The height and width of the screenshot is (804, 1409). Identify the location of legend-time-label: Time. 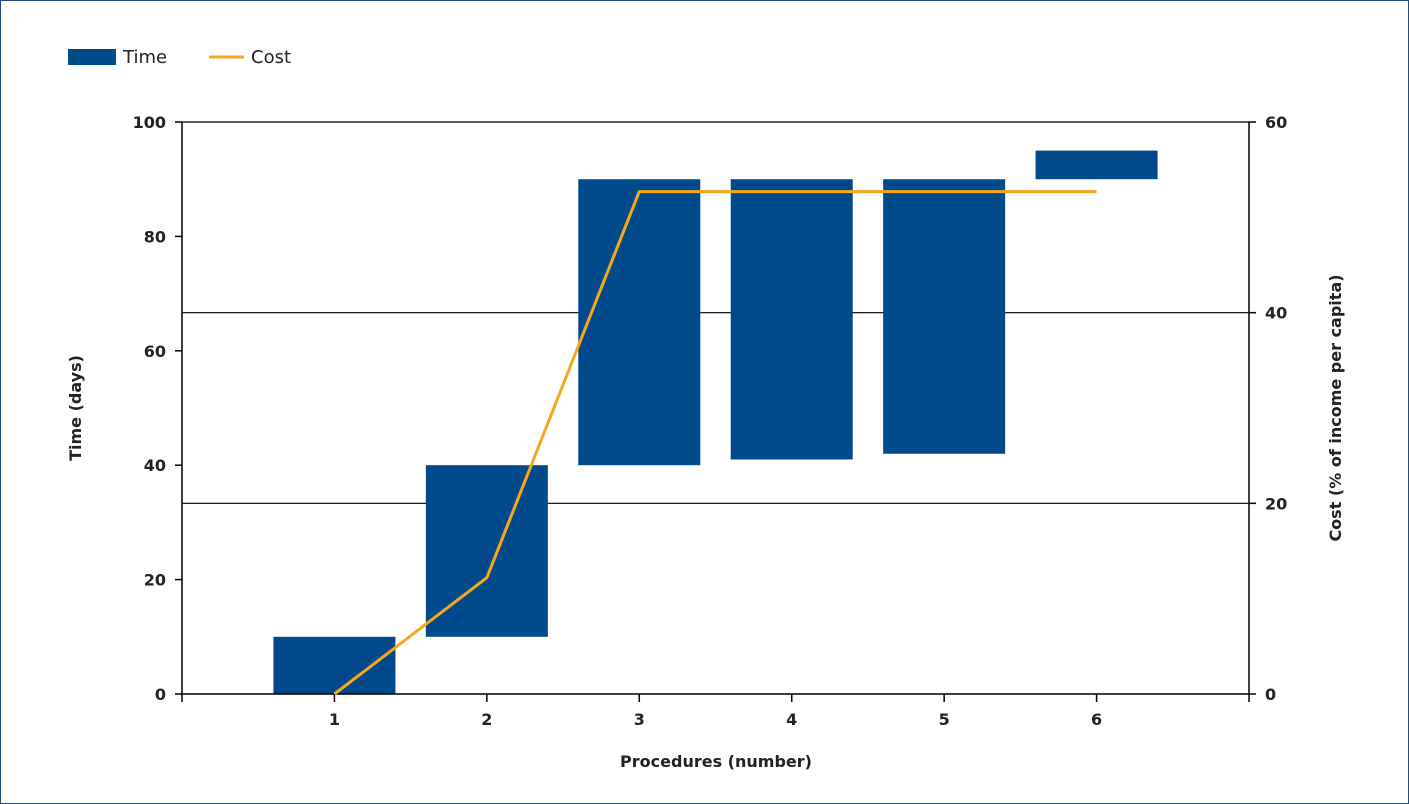
(144, 57).